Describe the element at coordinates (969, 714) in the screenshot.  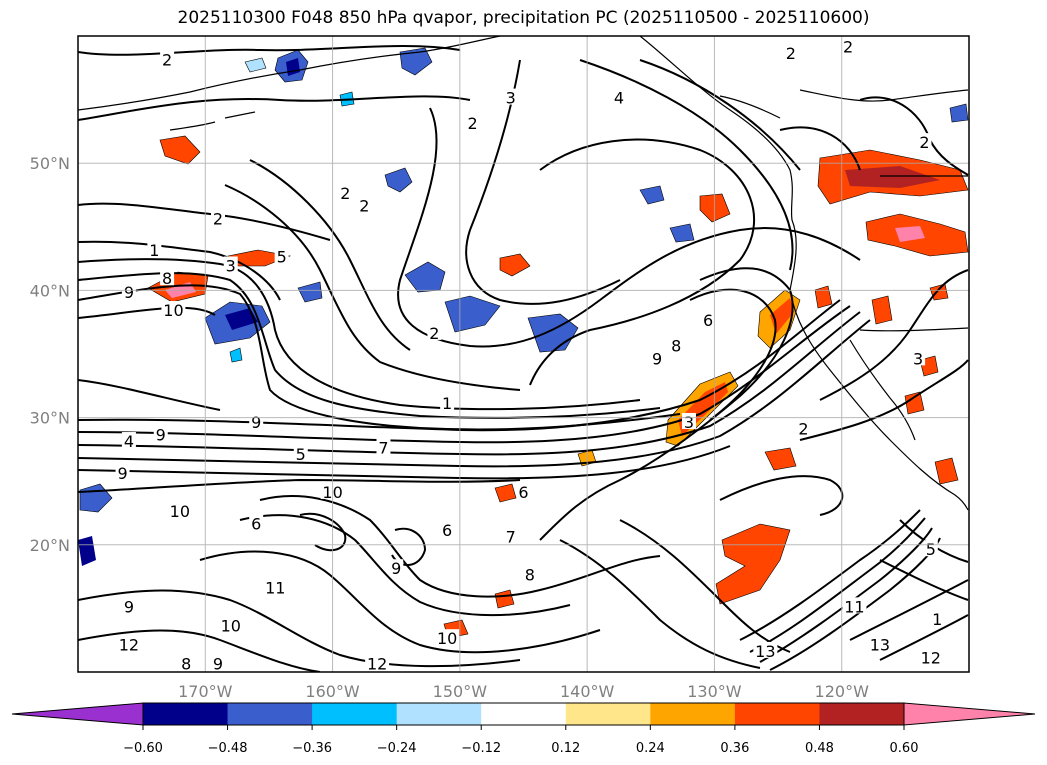
I see `colorbar-extend-max` at that location.